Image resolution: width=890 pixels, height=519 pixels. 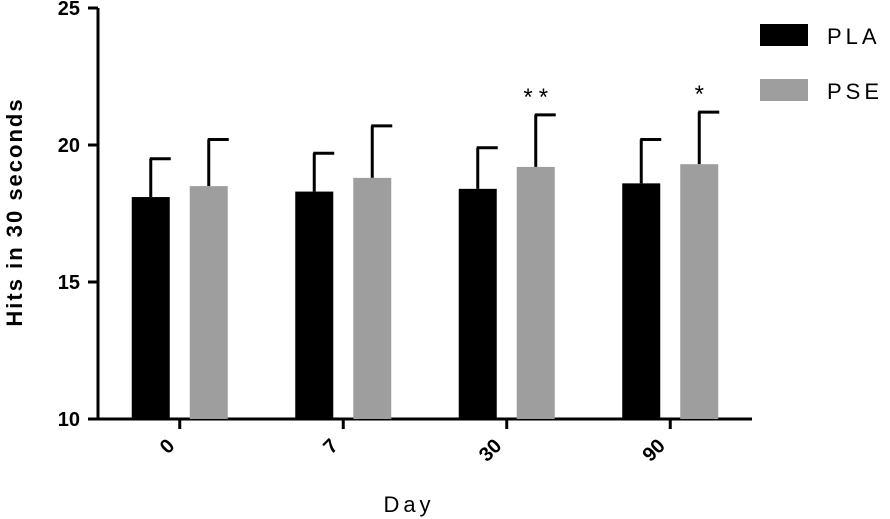 What do you see at coordinates (167, 446) in the screenshot?
I see `x-tick-label: 0` at bounding box center [167, 446].